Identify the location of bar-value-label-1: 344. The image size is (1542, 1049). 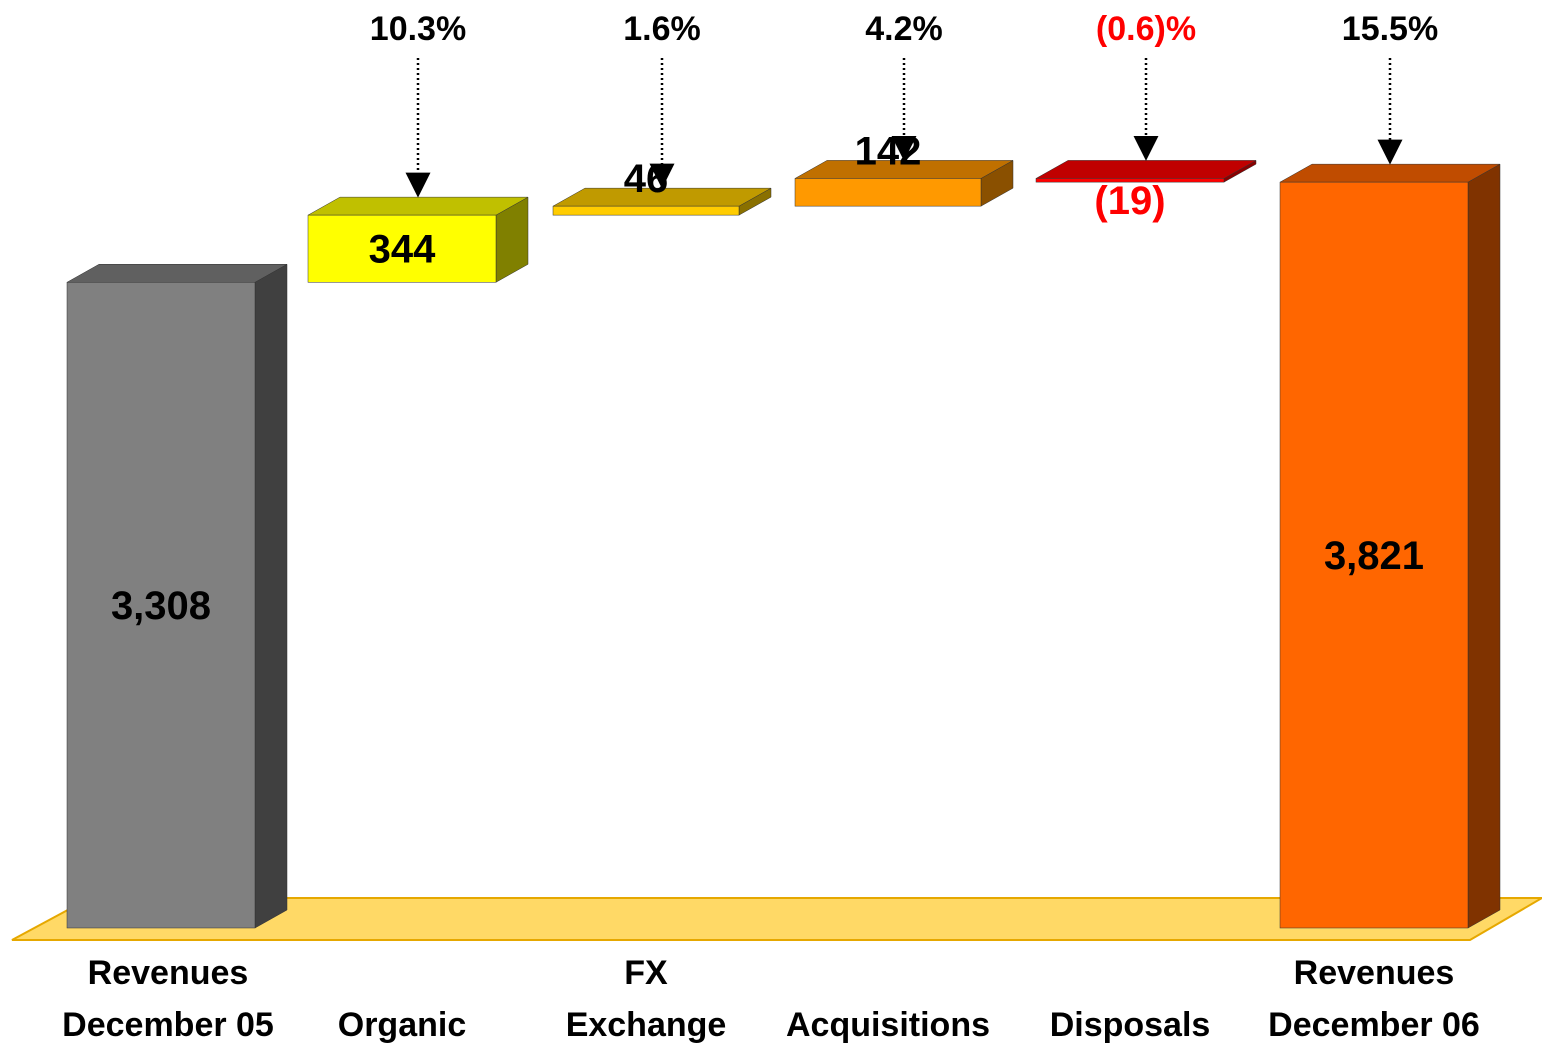
(402, 250).